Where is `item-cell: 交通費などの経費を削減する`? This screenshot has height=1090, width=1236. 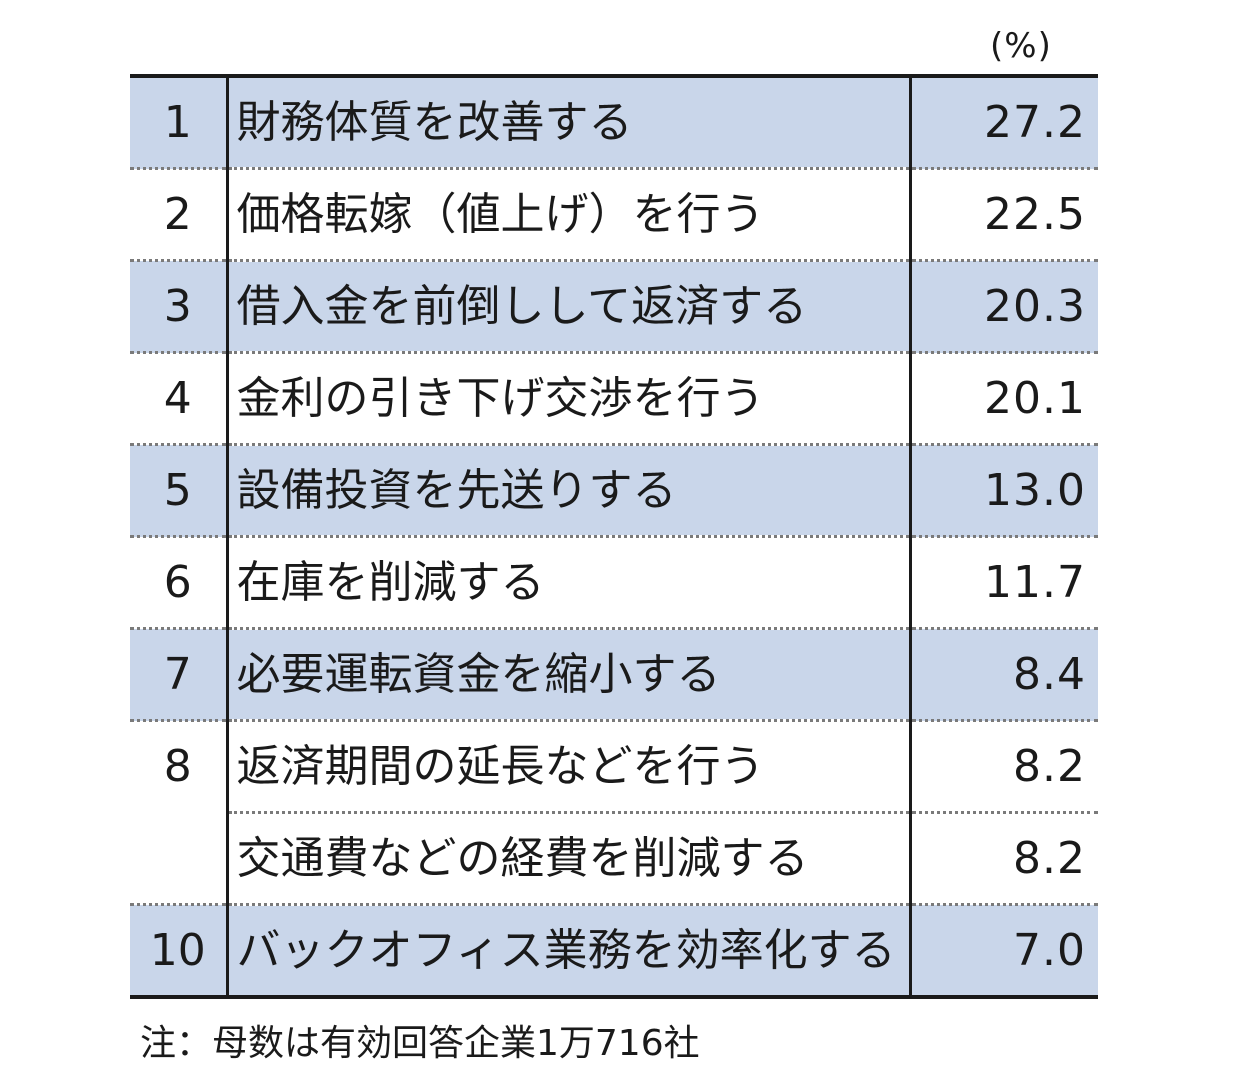 item-cell: 交通費などの経費を削減する is located at coordinates (569, 859).